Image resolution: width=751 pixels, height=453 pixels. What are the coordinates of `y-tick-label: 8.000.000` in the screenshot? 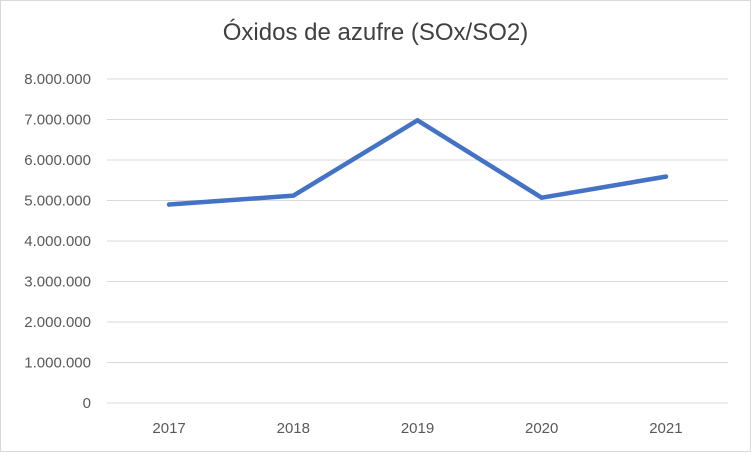 It's located at (57, 79).